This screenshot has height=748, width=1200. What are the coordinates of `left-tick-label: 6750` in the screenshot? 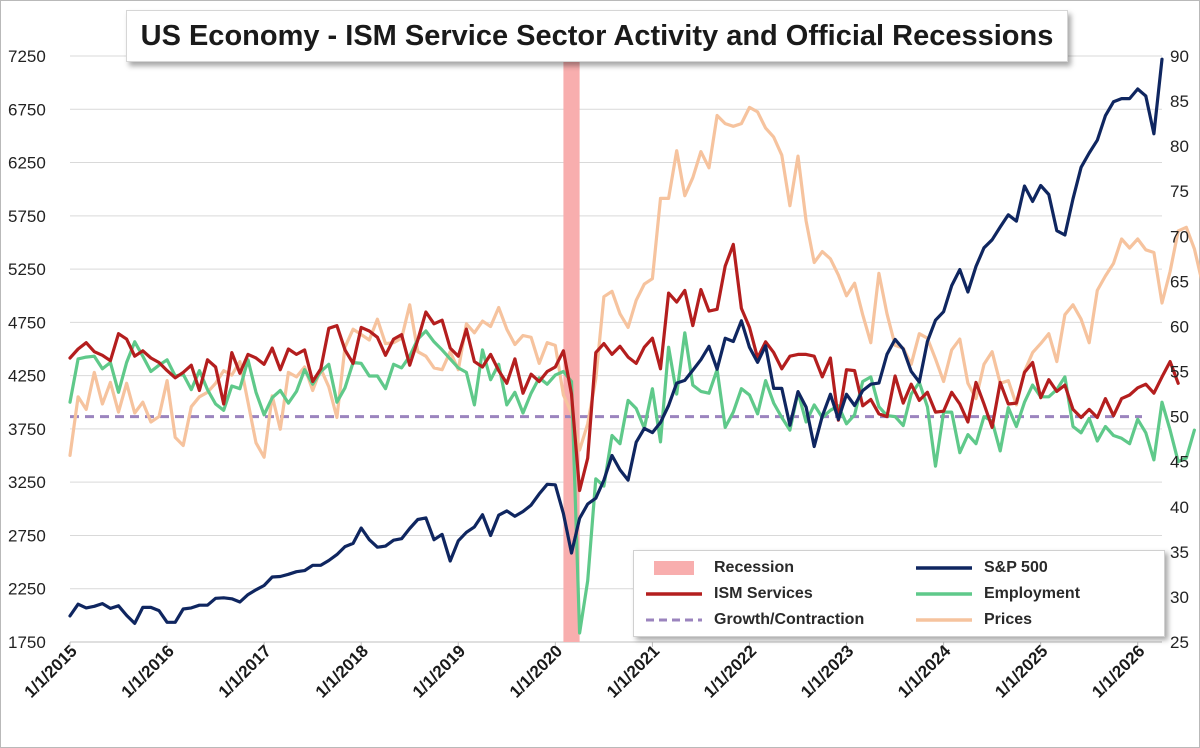 It's located at (27, 109).